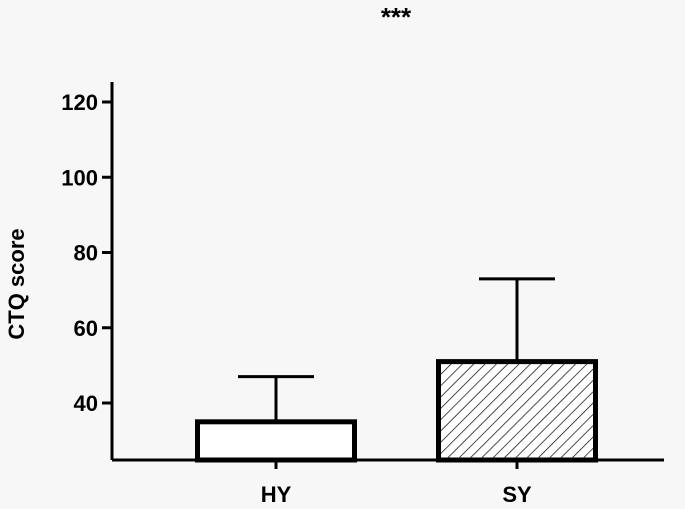 Image resolution: width=685 pixels, height=509 pixels. What do you see at coordinates (79, 102) in the screenshot?
I see `y-tick-label-120: 120` at bounding box center [79, 102].